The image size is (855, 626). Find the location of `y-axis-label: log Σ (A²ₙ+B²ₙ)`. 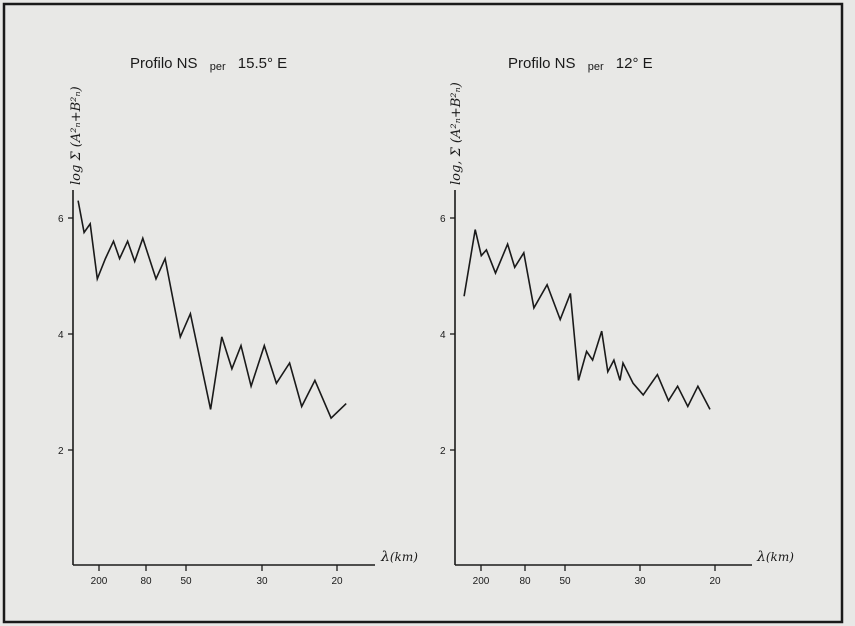

y-axis-label: log Σ (A²ₙ+B²ₙ) is located at coordinates (76, 135).